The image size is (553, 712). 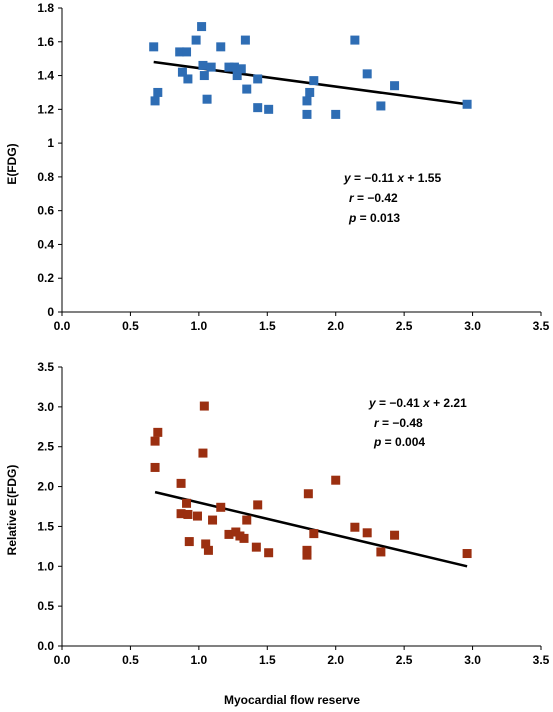 I want to click on y-axis-label: Relative E(FDG), so click(x=12, y=510).